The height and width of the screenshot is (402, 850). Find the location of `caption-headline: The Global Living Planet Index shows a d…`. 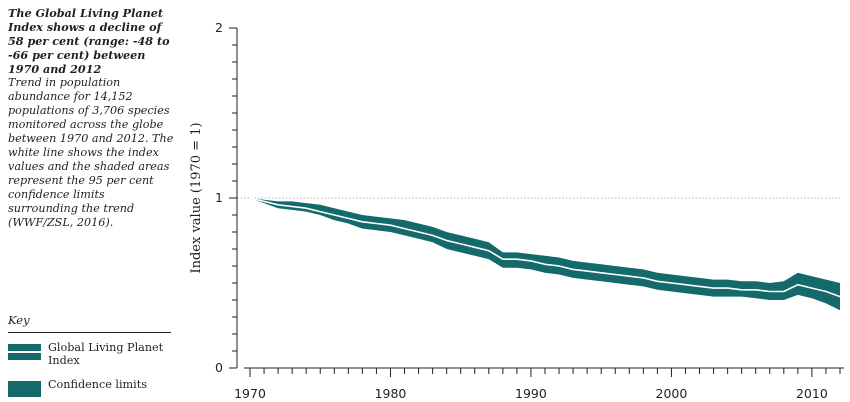

caption-headline: The Global Living Planet Index shows a d… is located at coordinates (89, 41).